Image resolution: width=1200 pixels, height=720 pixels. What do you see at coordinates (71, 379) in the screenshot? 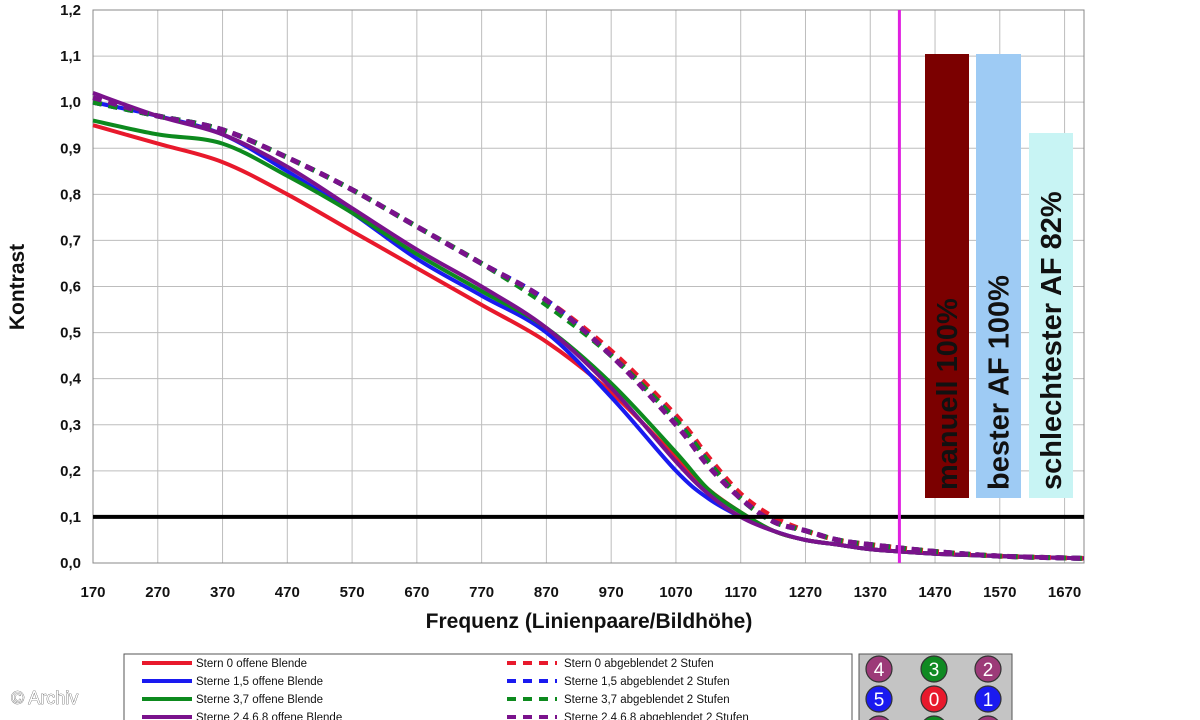
I see `y-tick-label-4: 0,4` at bounding box center [71, 379].